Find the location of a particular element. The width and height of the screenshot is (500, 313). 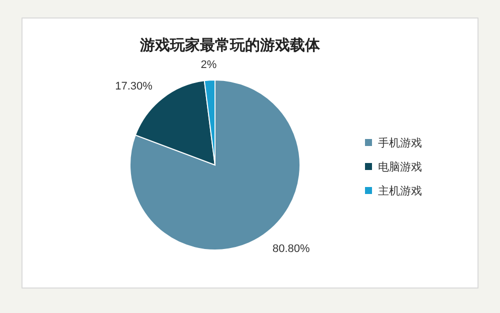

data-label: 80.80% is located at coordinates (291, 249).